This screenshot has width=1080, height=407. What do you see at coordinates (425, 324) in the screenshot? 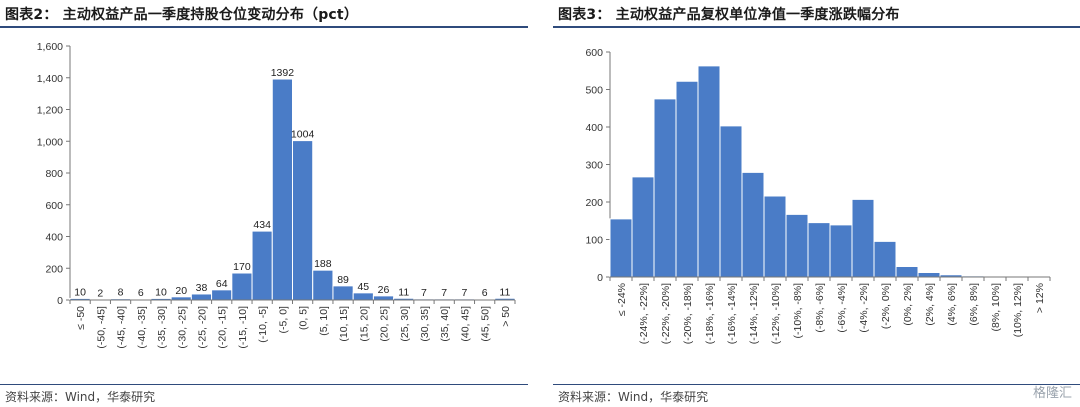
I see `x-category-label: (30, 35]` at bounding box center [425, 324].